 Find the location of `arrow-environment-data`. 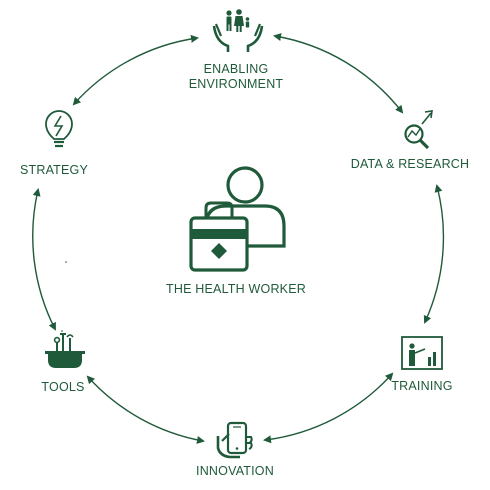

arrow-environment-data is located at coordinates (338, 73).